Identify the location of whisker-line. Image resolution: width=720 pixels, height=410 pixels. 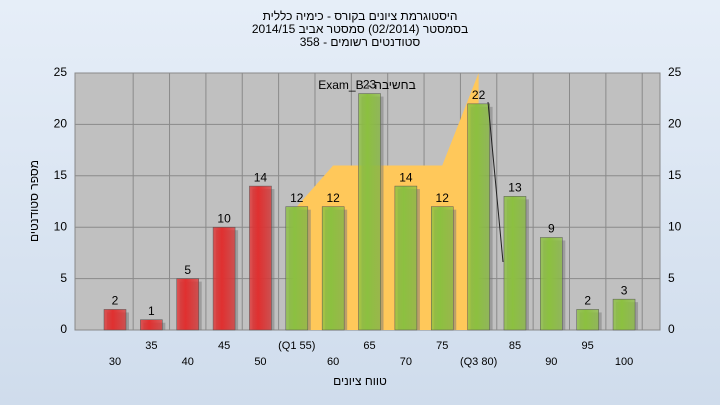
(495, 182).